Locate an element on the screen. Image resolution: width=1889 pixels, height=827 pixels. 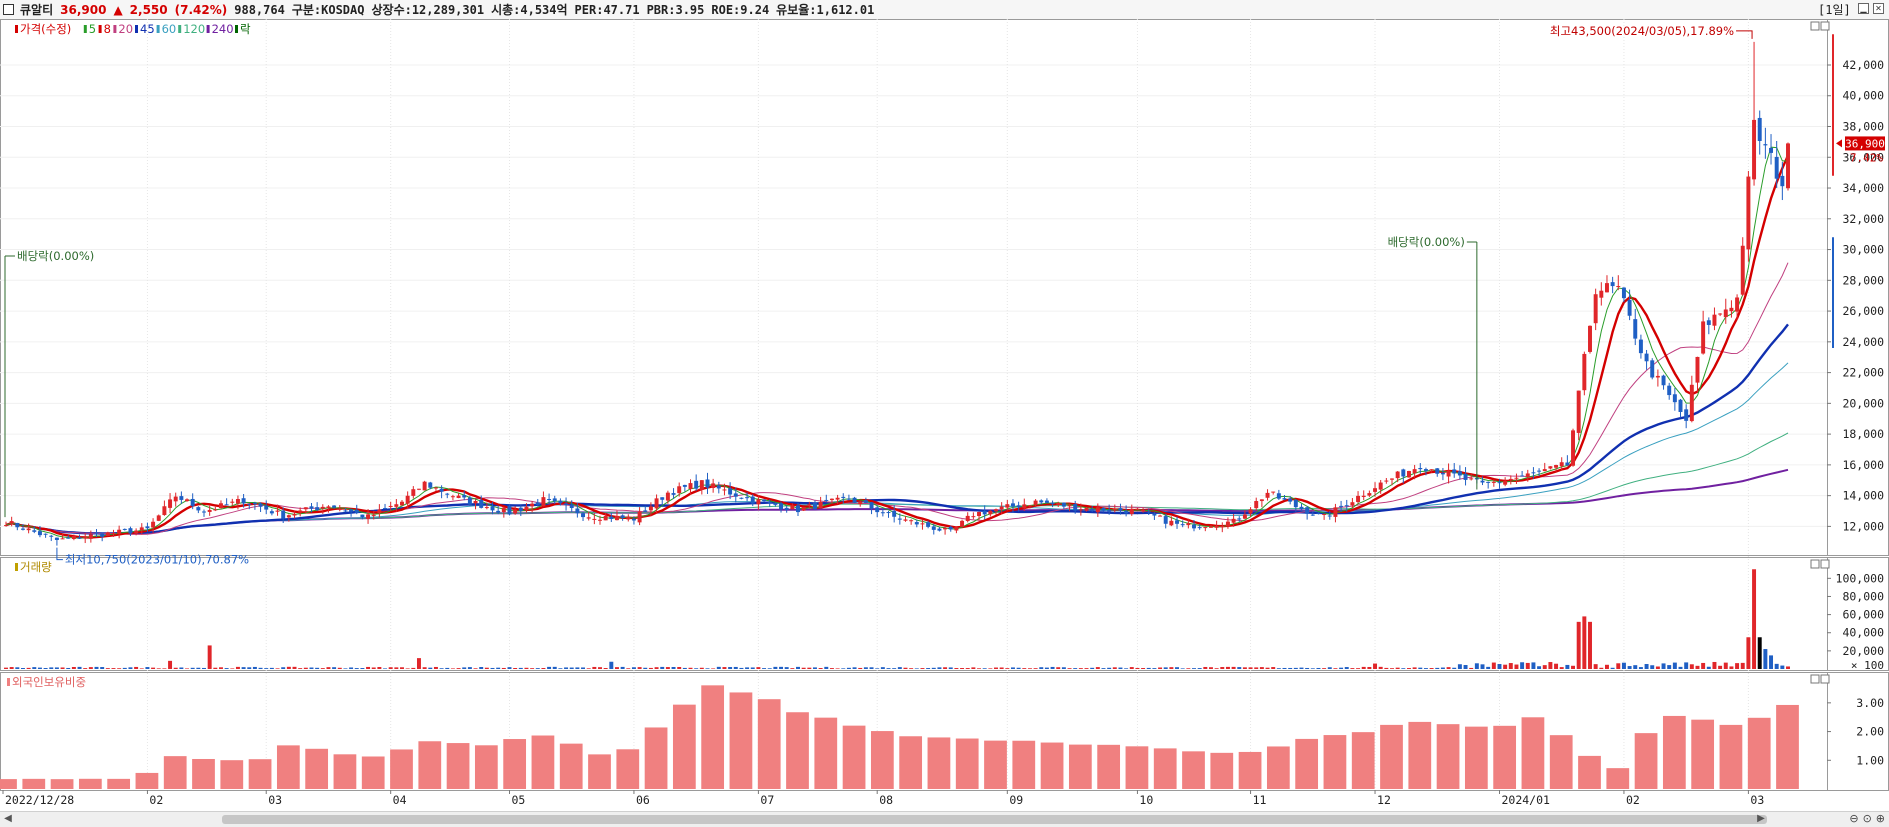
price-tick-label: 26,000 is located at coordinates (1863, 311).